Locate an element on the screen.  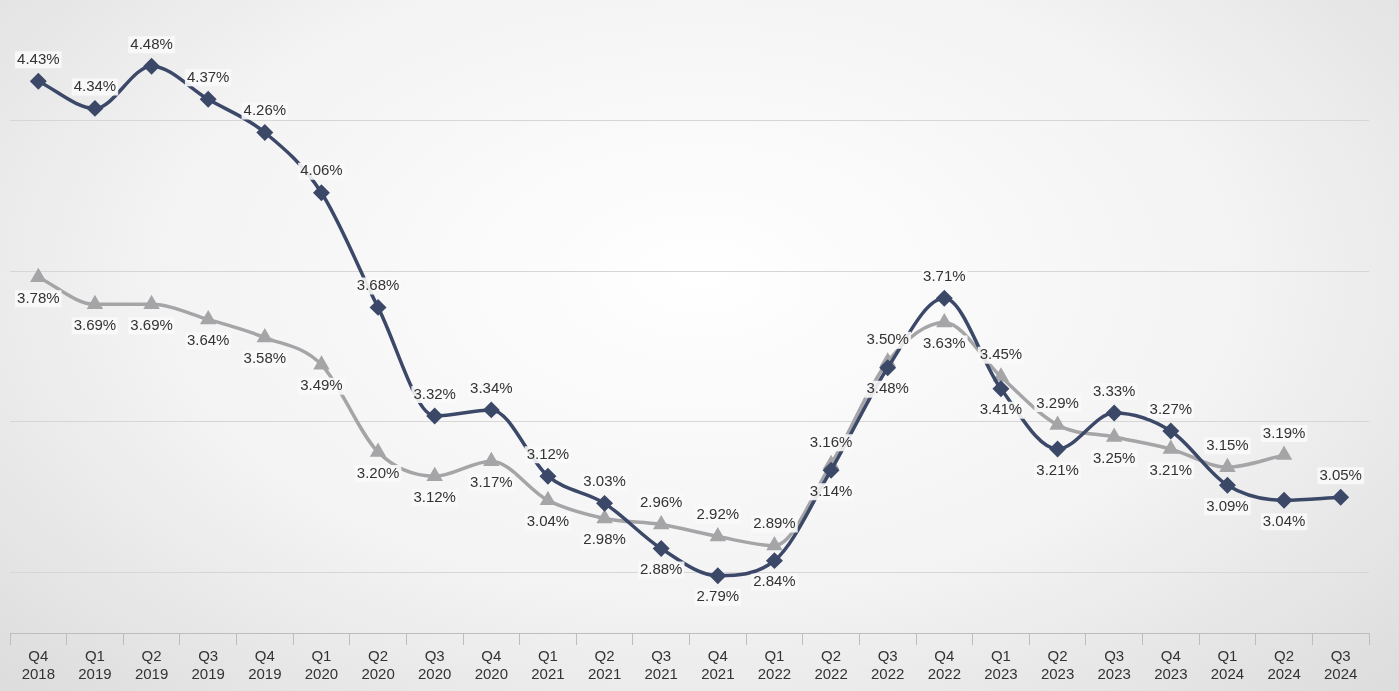
x-tick-label: Q1 2023 is located at coordinates (1001, 665).